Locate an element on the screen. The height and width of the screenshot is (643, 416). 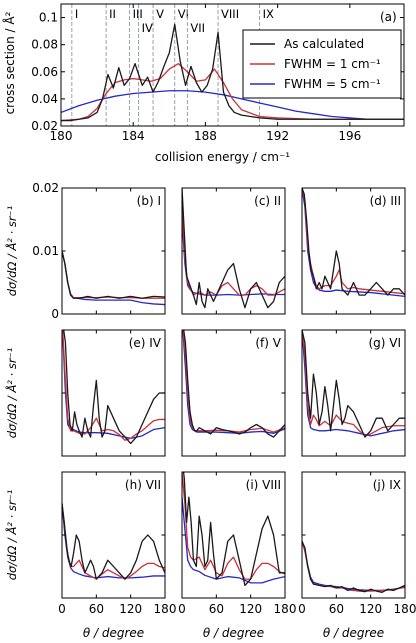
panel-label: (h) VII is located at coordinates (143, 485).